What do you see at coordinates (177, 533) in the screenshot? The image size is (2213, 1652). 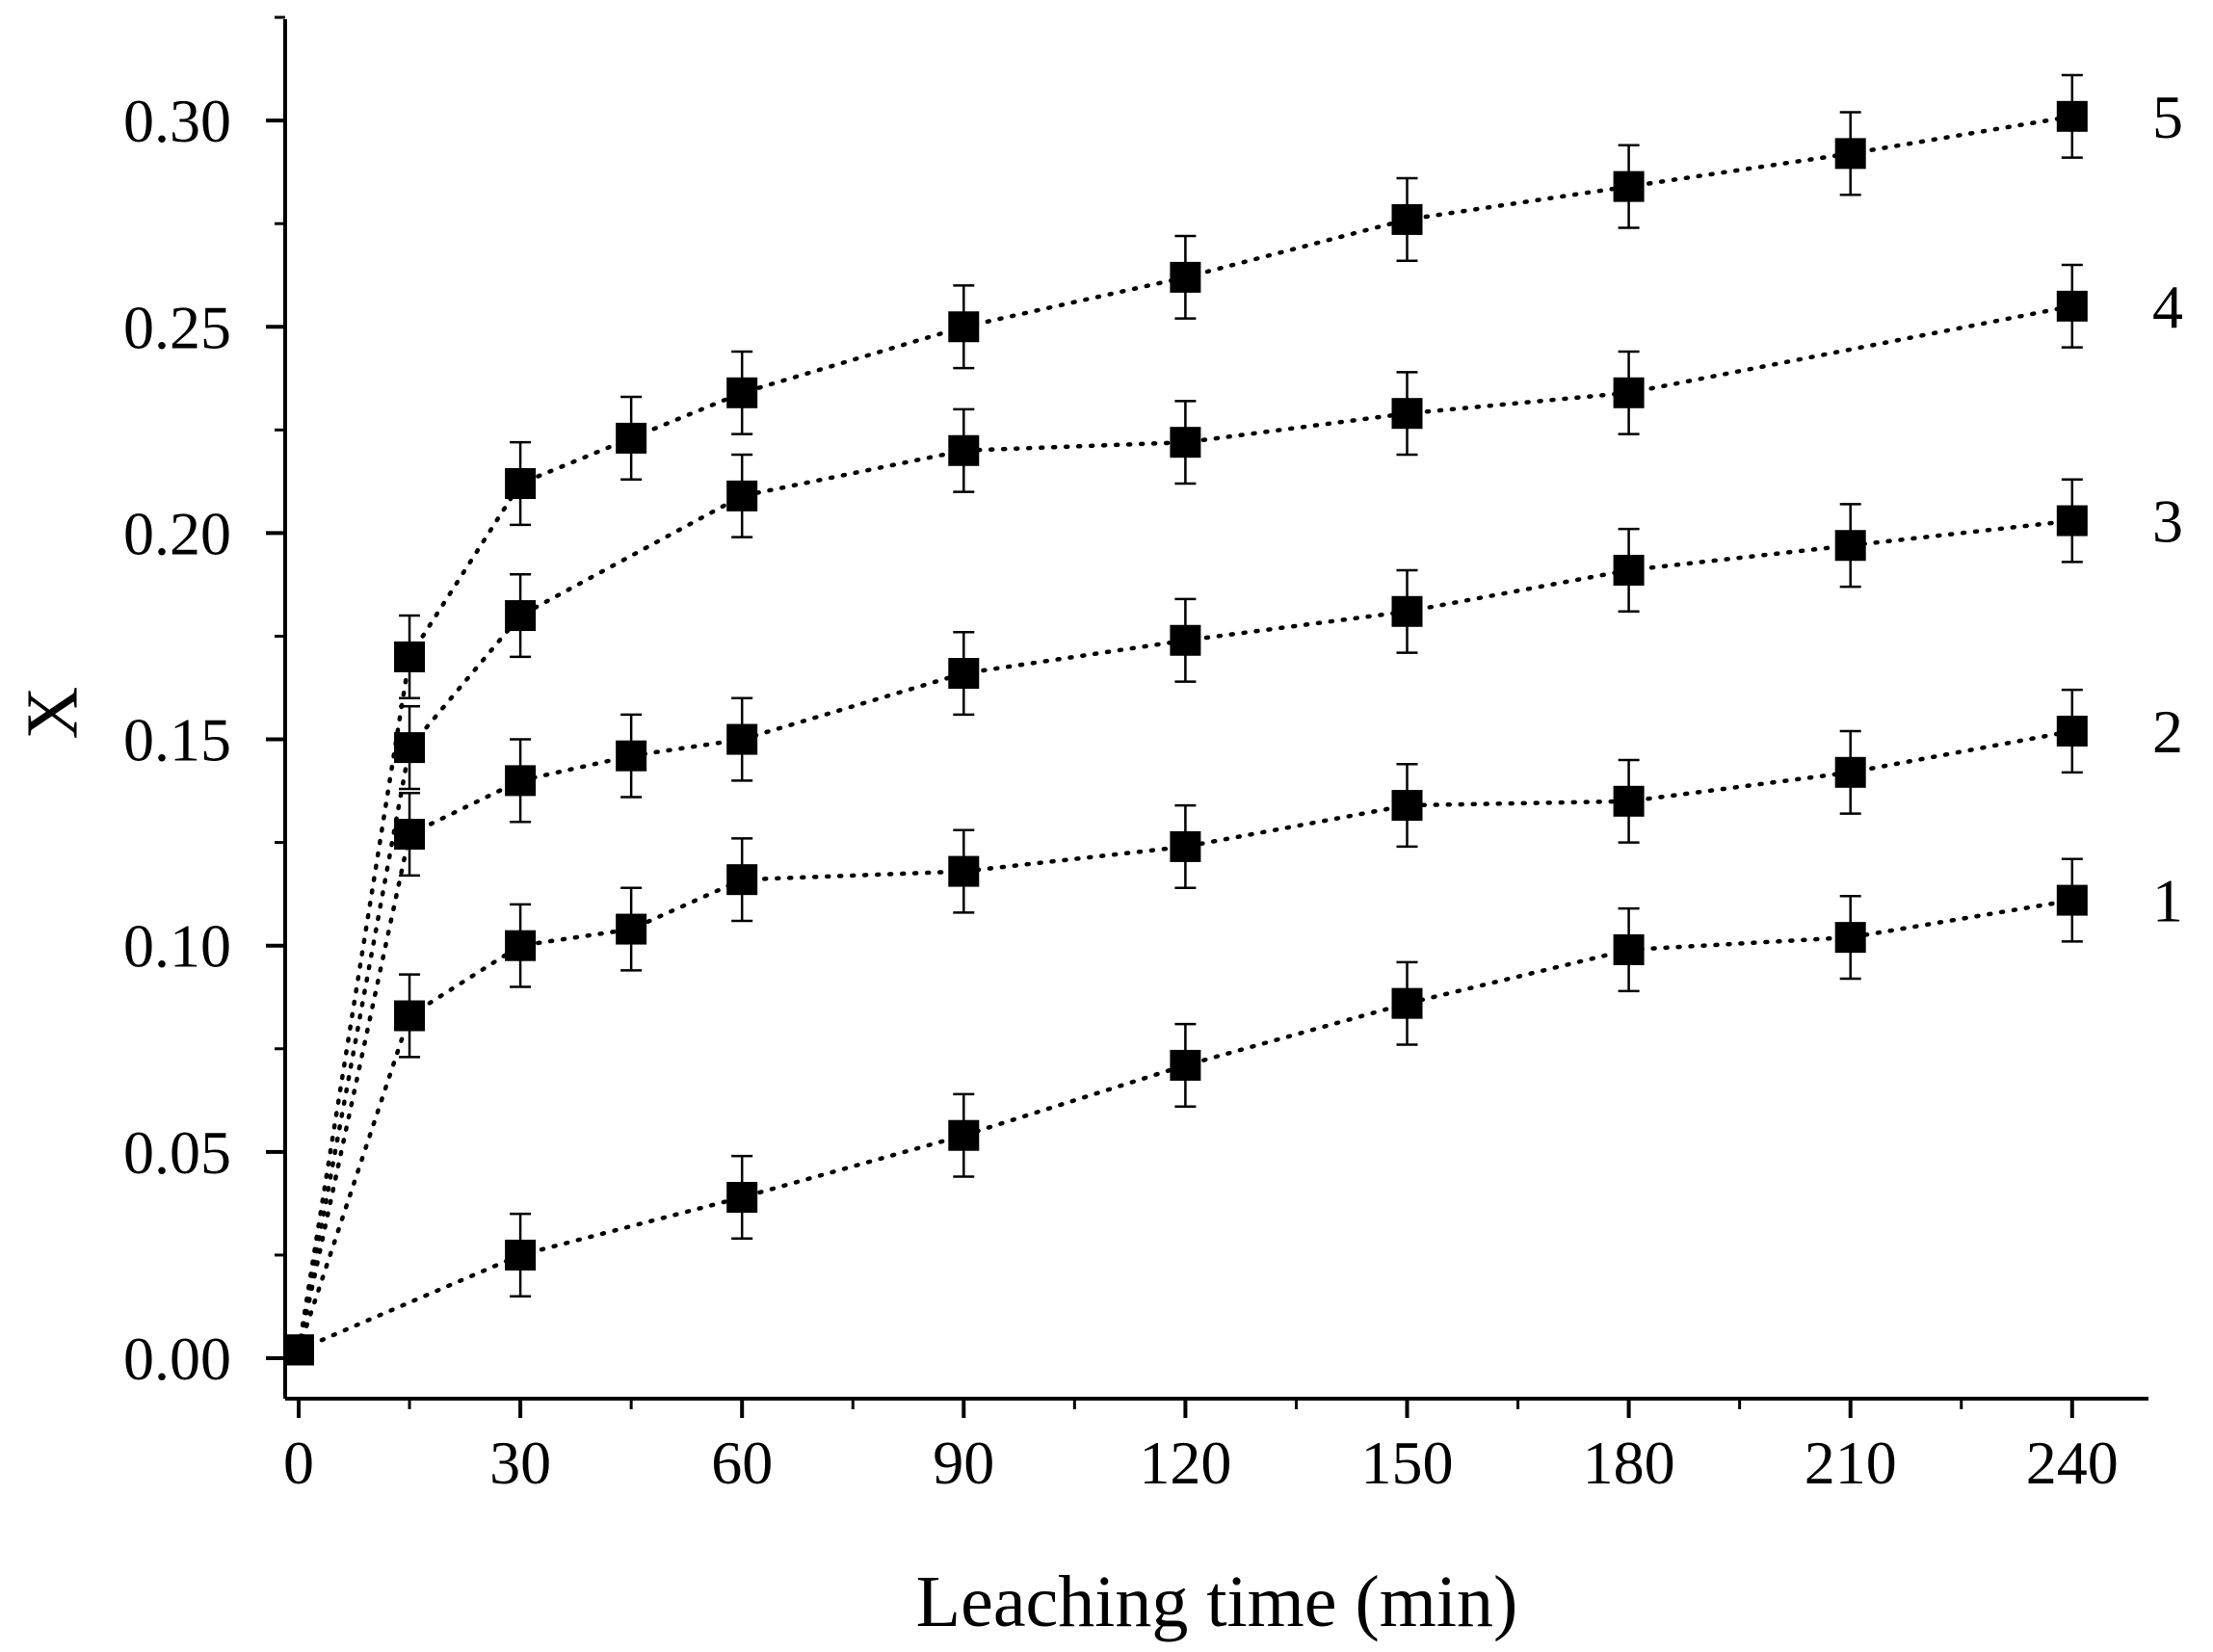 I see `y-tick-label: 0.20` at bounding box center [177, 533].